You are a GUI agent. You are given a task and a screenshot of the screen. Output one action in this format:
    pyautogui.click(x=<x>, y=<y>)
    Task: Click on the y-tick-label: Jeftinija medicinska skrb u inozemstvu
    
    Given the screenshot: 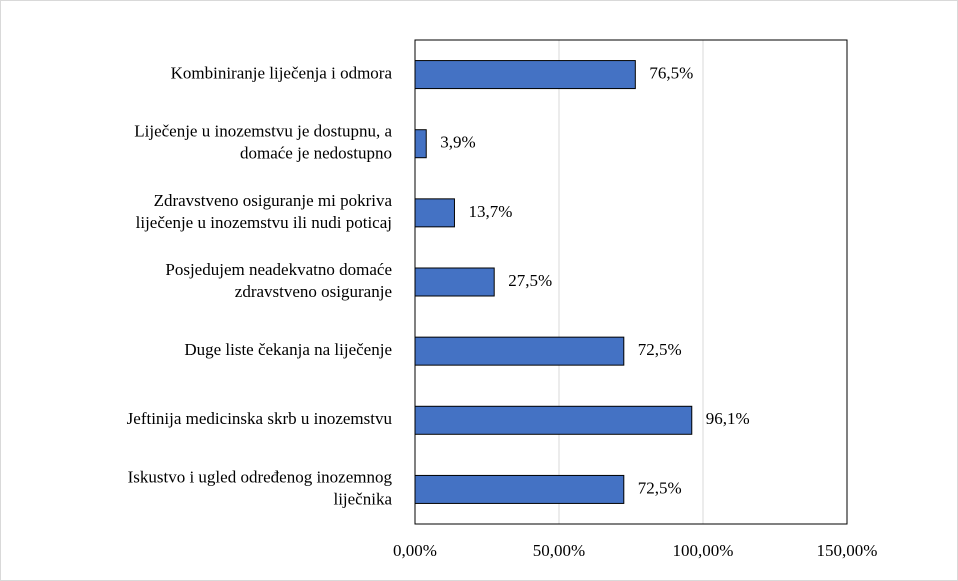 What is the action you would take?
    pyautogui.click(x=260, y=418)
    